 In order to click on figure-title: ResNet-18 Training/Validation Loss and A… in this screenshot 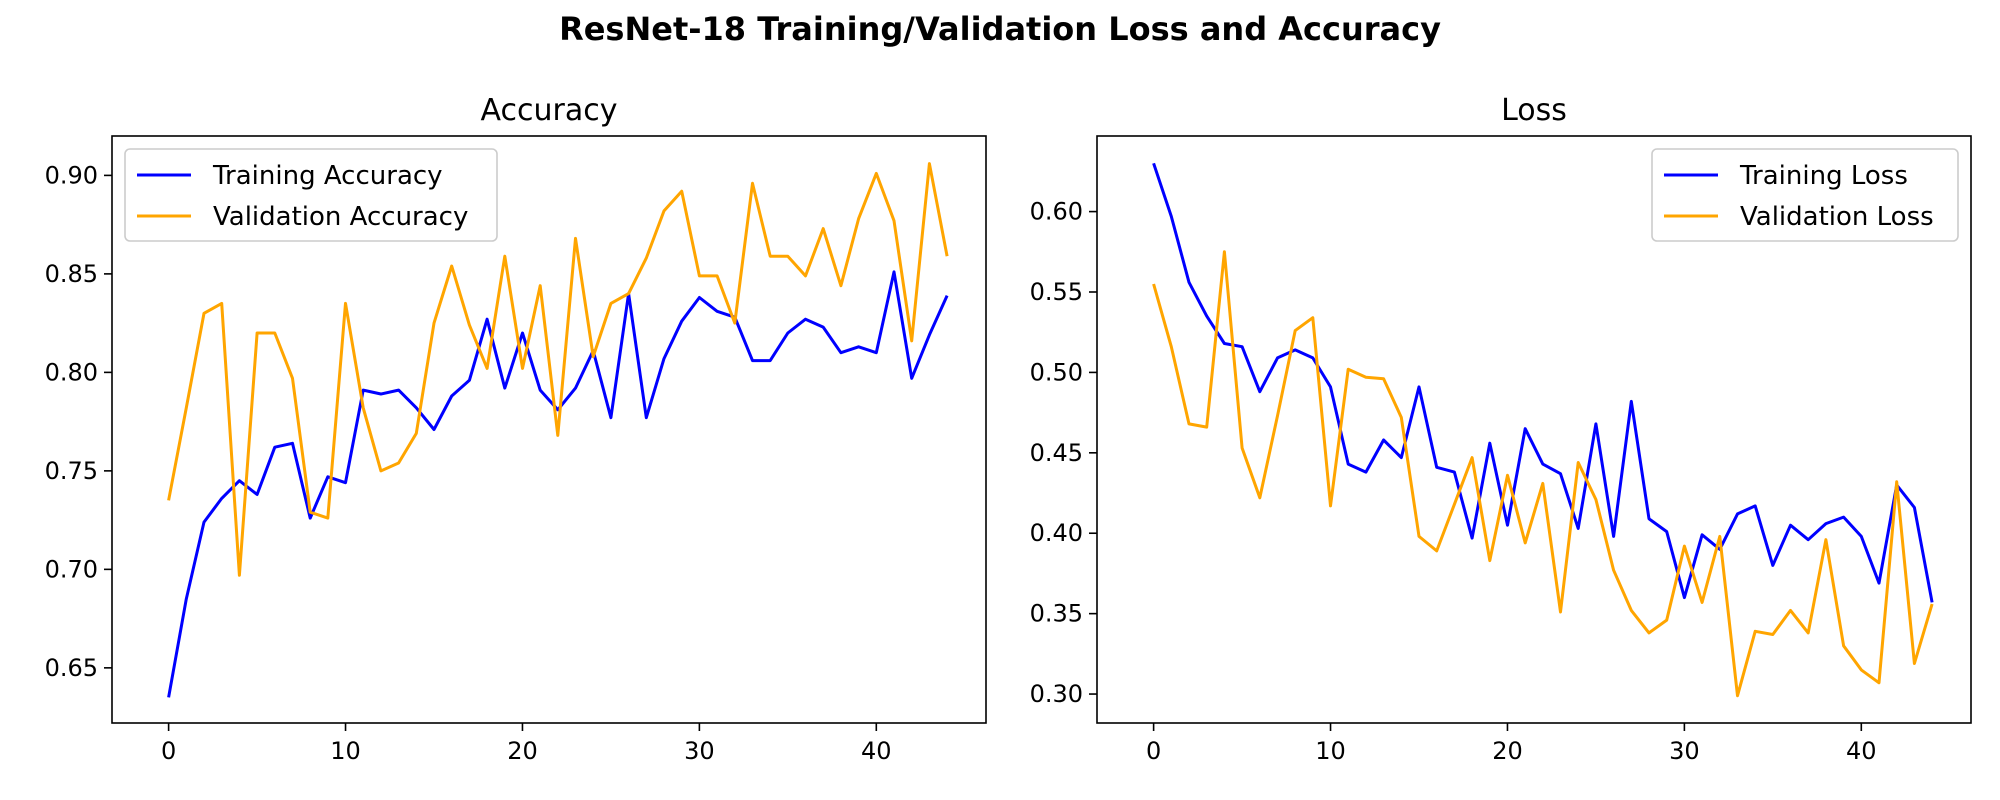, I will do `click(1000, 29)`.